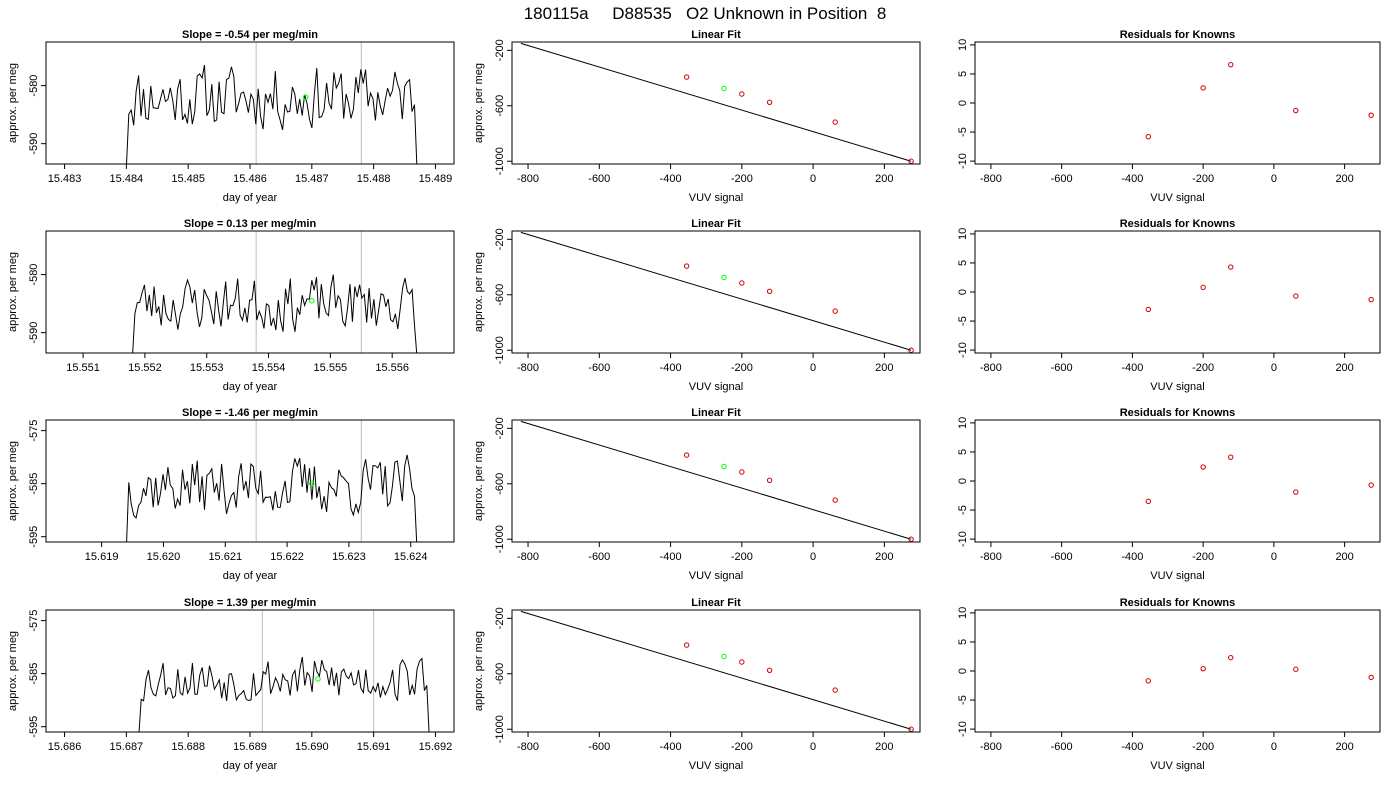 This screenshot has width=1400, height=800. I want to click on x-tick-label: 15.690, so click(312, 747).